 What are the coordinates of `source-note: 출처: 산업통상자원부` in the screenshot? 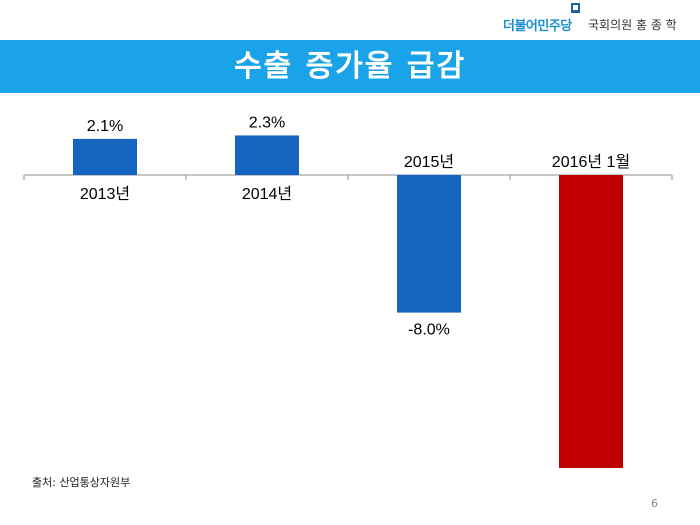 It's located at (81, 482).